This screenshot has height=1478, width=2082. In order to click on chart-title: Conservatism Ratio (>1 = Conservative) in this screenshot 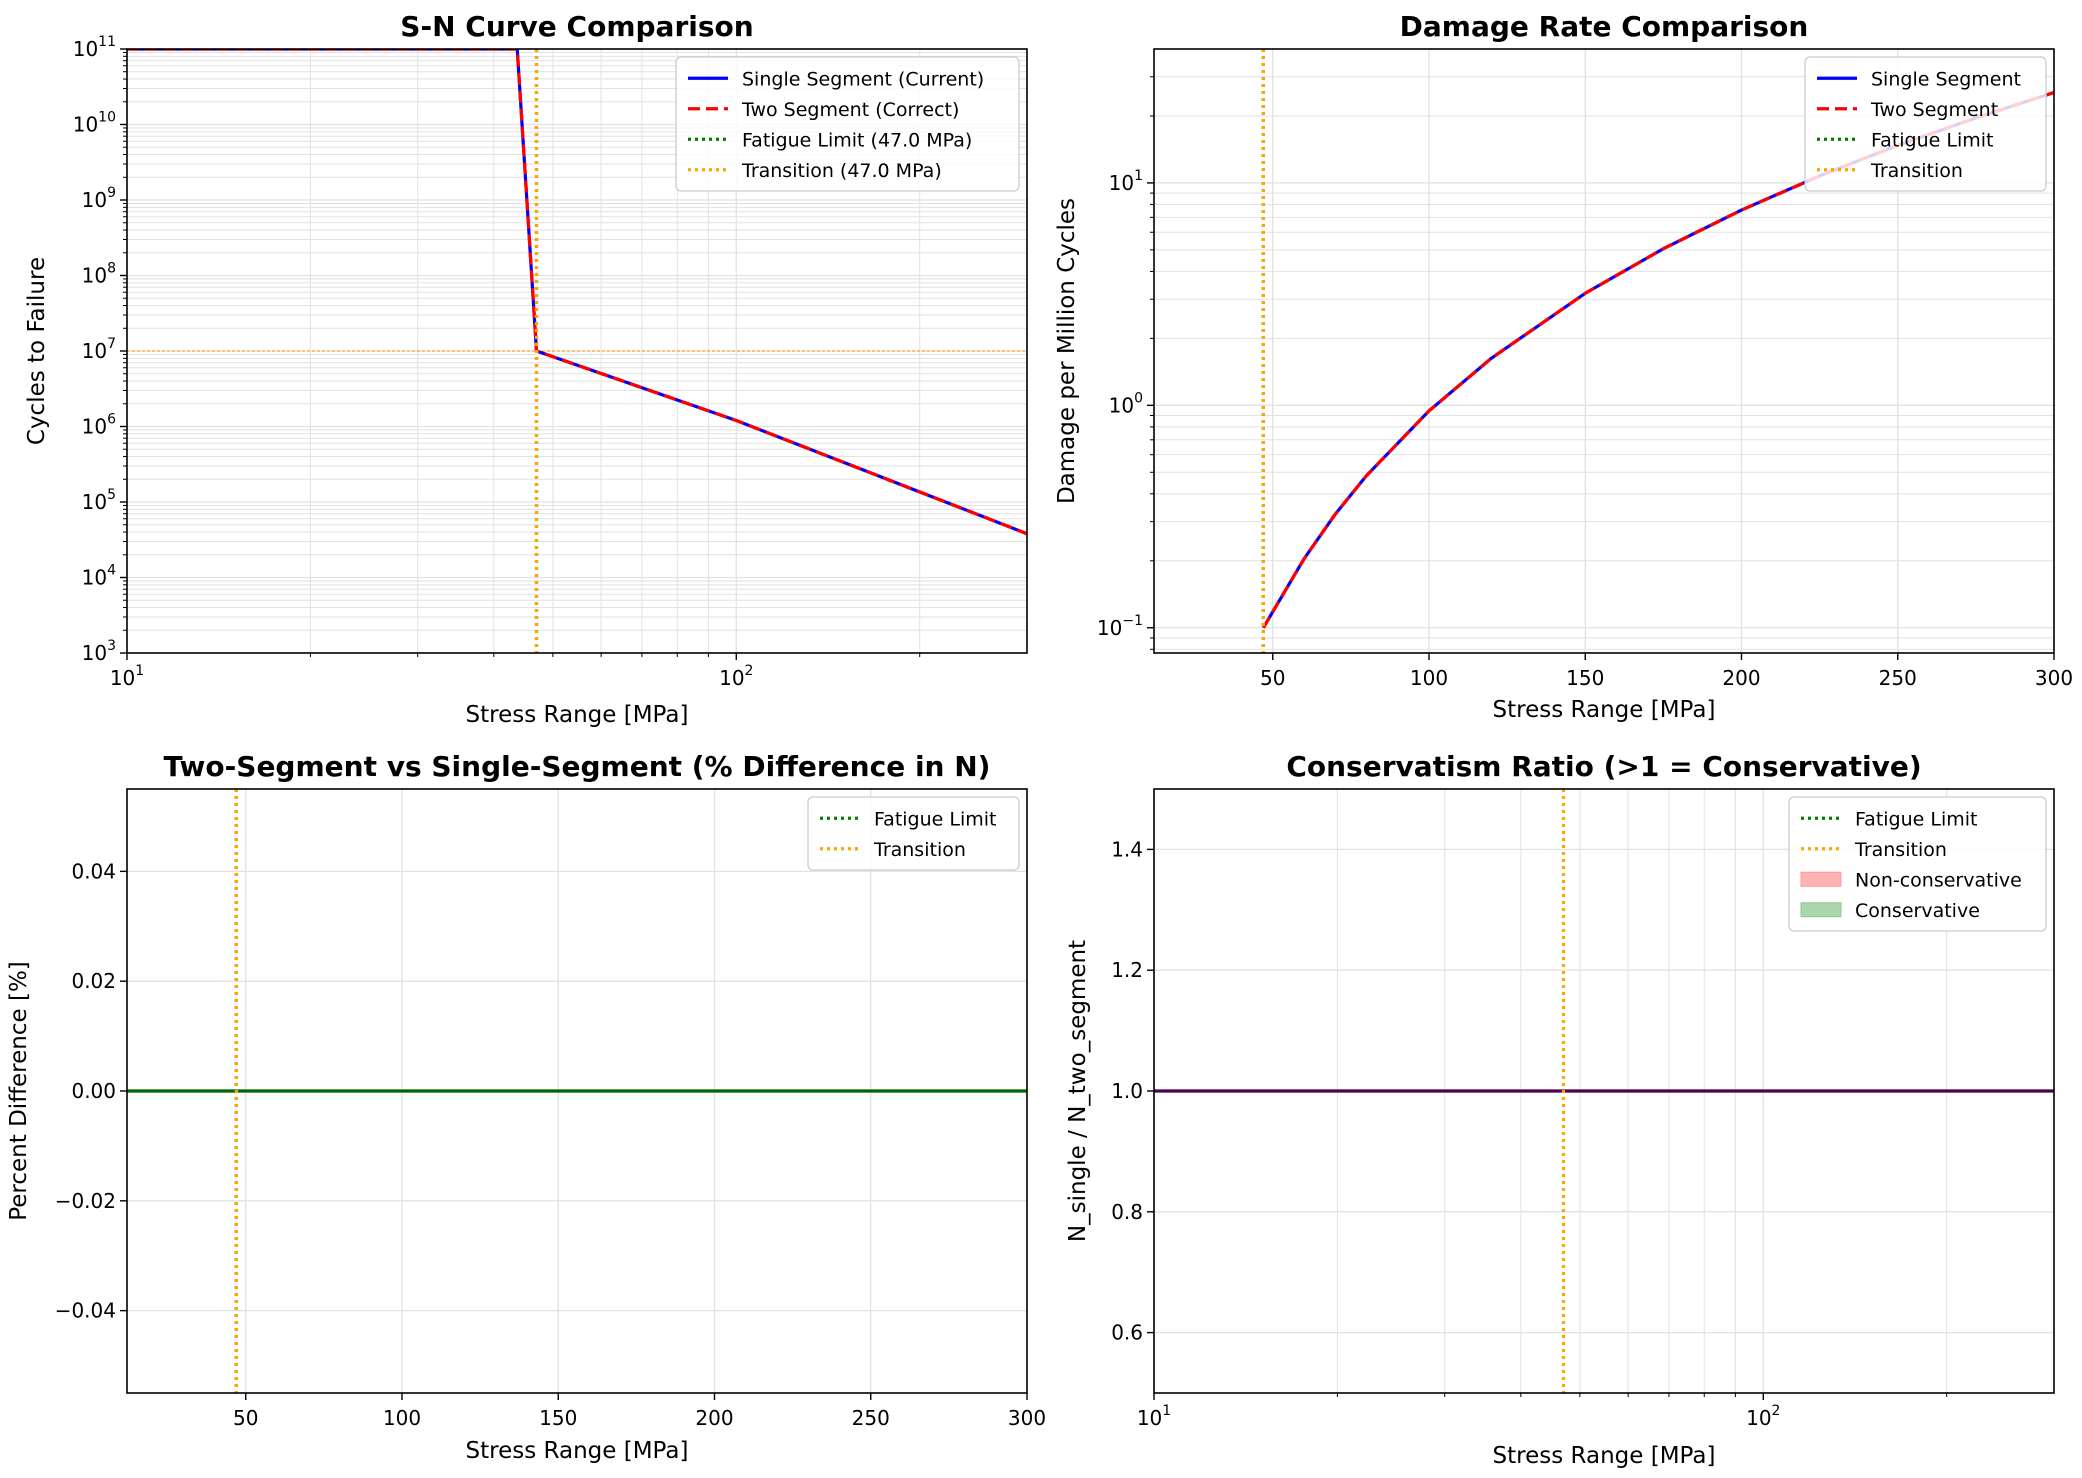, I will do `click(1603, 766)`.